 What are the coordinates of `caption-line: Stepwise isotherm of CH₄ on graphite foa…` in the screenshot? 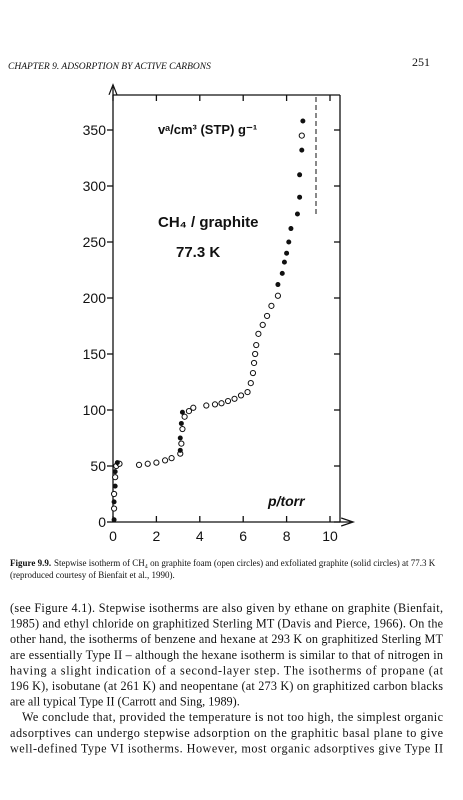 It's located at (245, 563).